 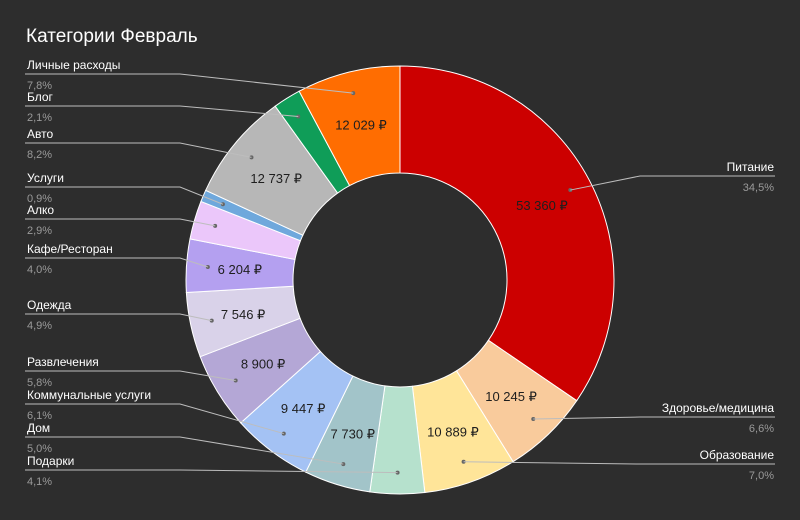 I want to click on category-percent: 4,9%, so click(x=39, y=326).